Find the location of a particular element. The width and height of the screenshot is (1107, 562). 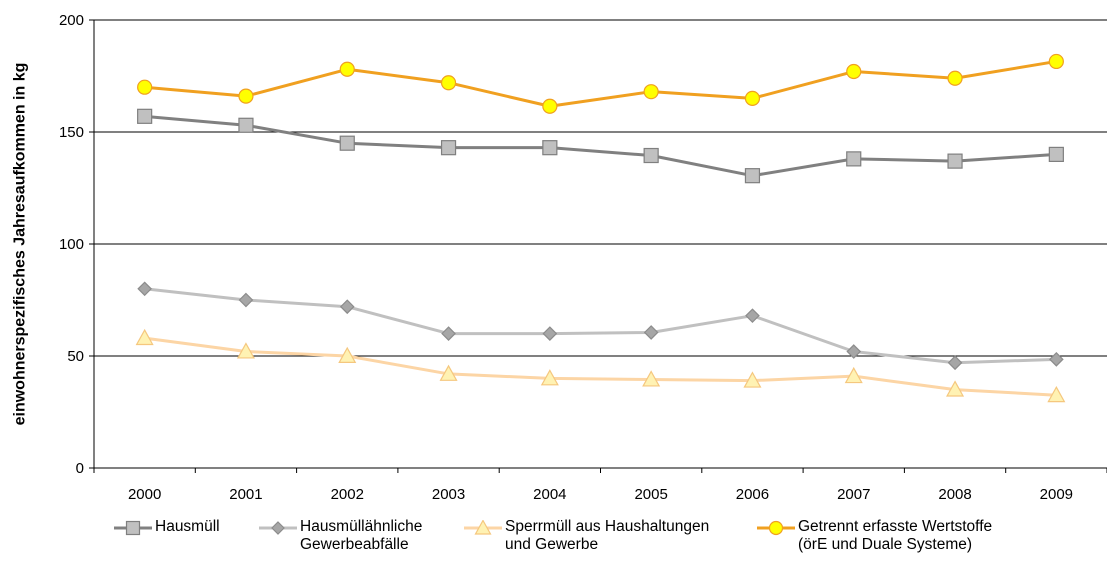

y-tick-label: 50 is located at coordinates (75, 356).